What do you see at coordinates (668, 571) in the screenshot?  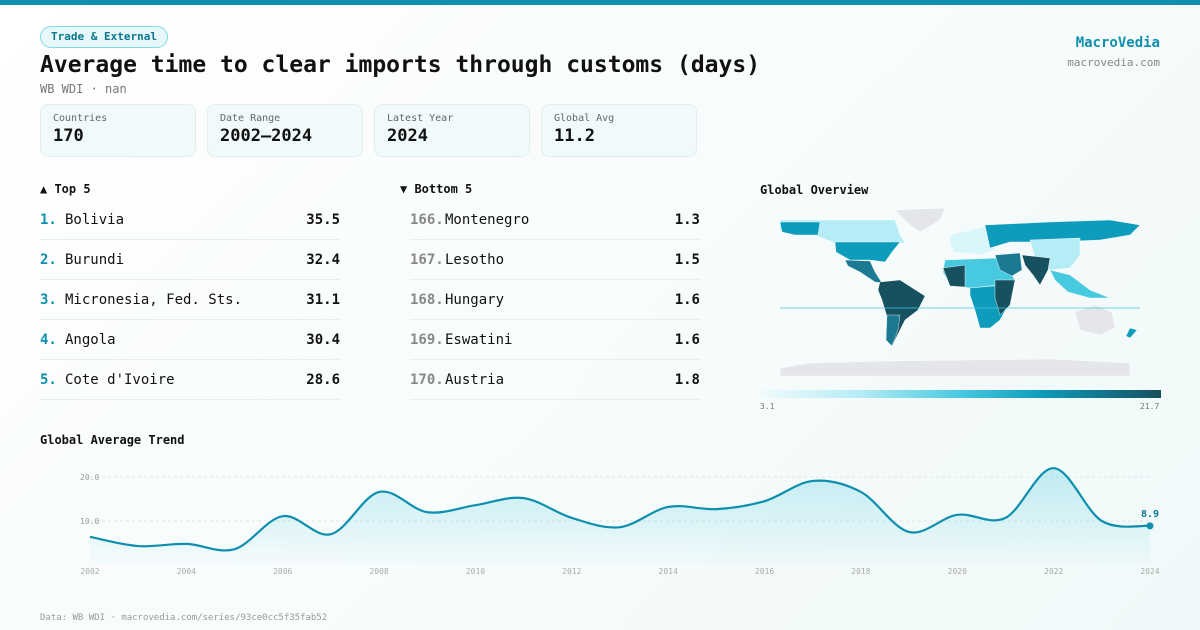 I see `x-tick-label: 2014` at bounding box center [668, 571].